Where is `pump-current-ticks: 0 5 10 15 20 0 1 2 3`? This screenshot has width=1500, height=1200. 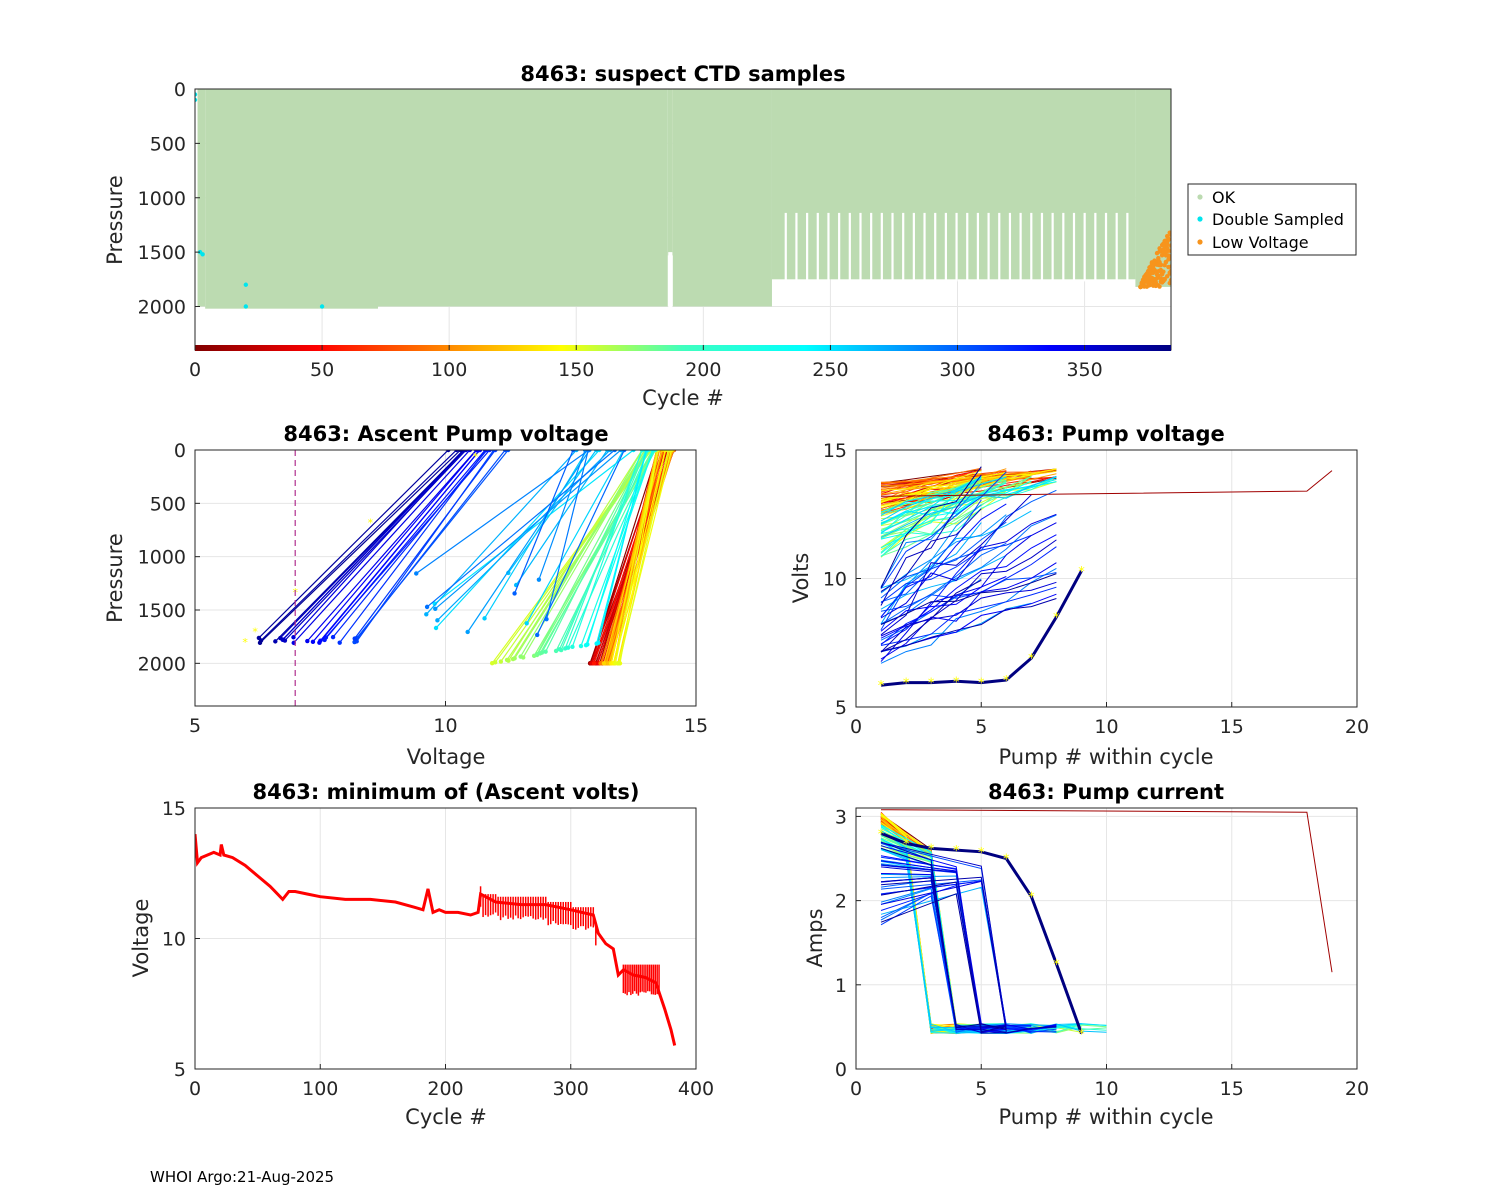
pump-current-ticks: 0 5 10 15 20 0 1 2 3 is located at coordinates (1102, 953).